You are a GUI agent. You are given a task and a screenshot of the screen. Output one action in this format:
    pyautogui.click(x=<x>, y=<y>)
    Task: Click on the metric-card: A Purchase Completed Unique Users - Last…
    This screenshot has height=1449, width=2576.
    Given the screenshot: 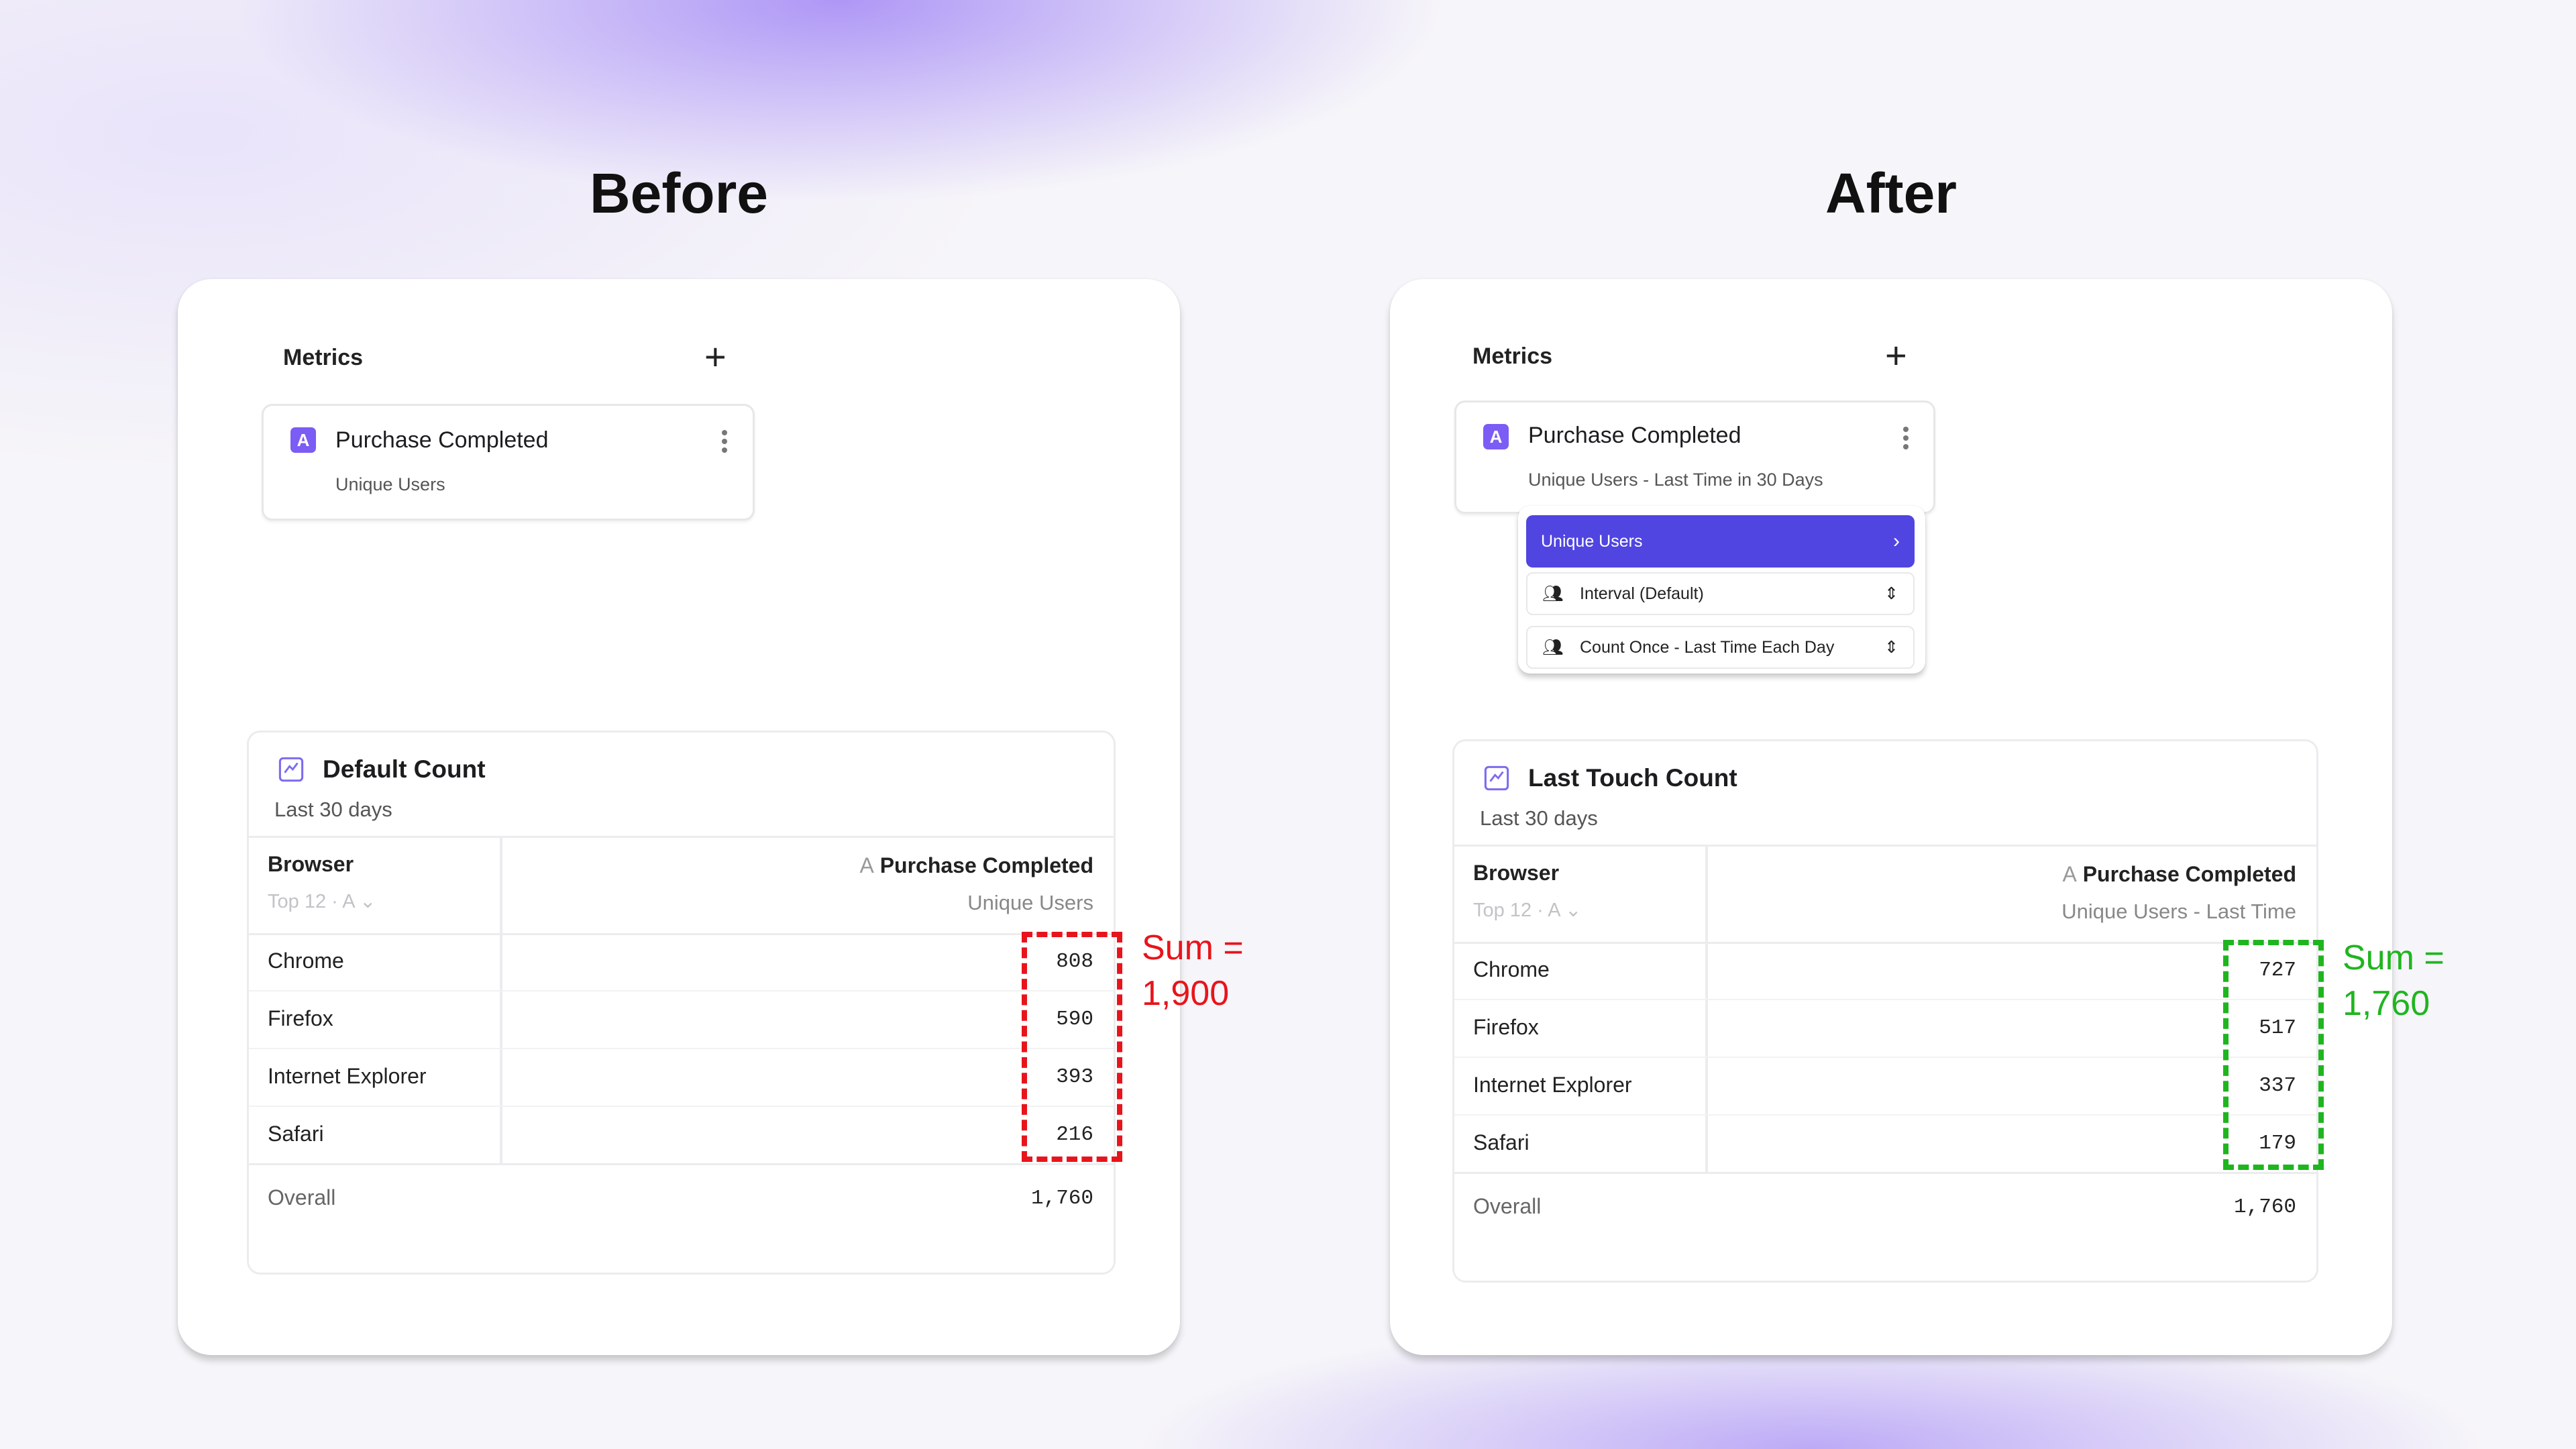 What is the action you would take?
    pyautogui.click(x=1694, y=457)
    